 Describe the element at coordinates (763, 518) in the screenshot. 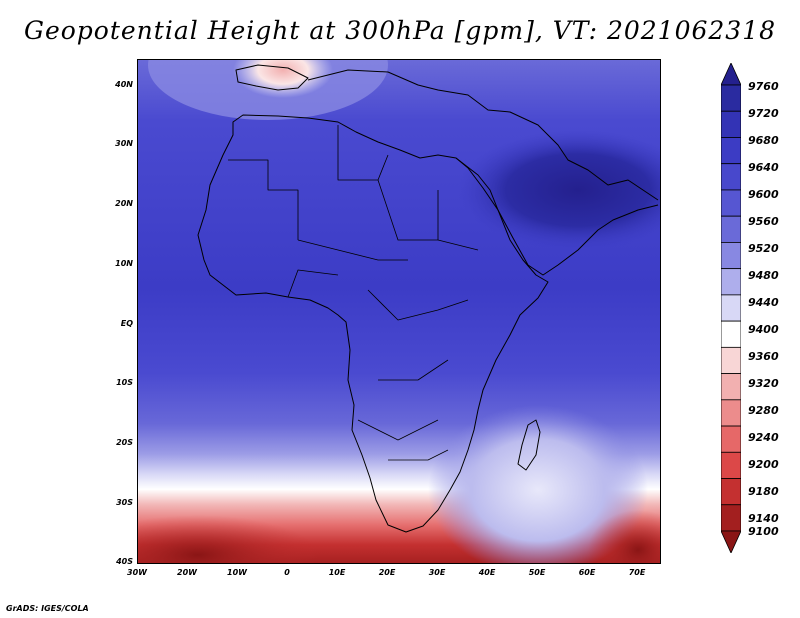

I see `colorbar-label: 9140` at that location.